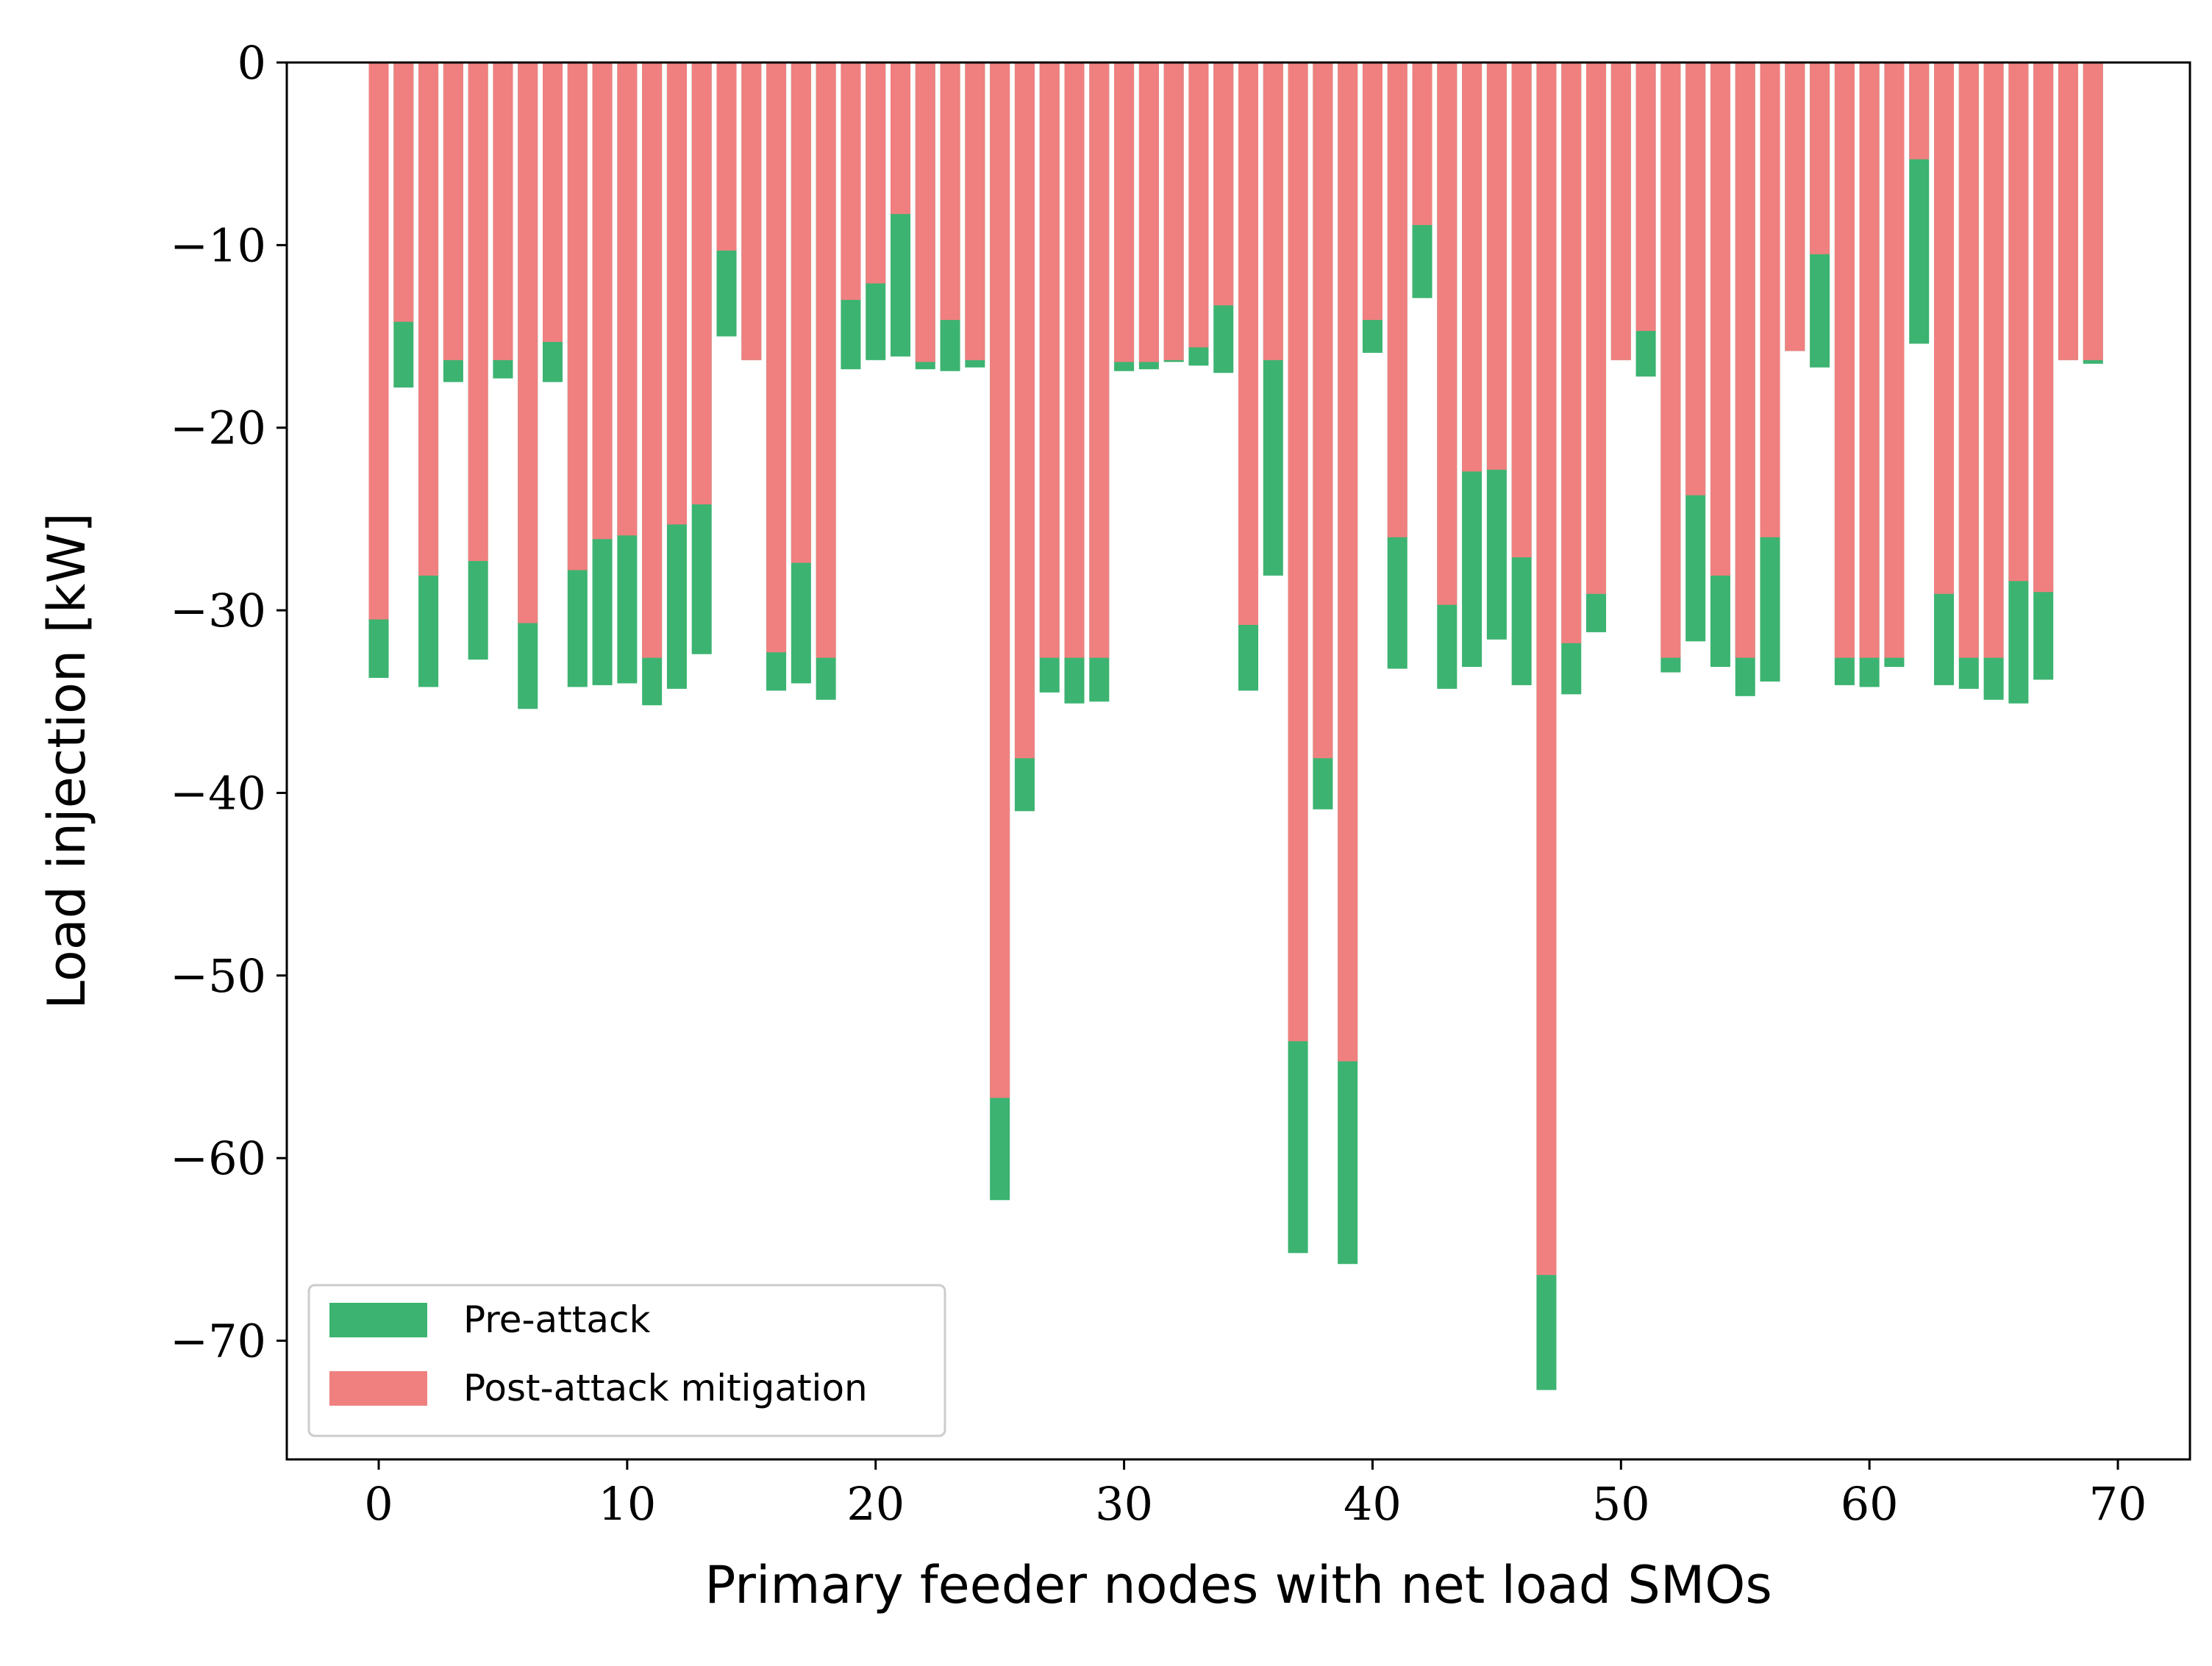 Image resolution: width=2212 pixels, height=1666 pixels. What do you see at coordinates (1870, 1504) in the screenshot?
I see `x-tick-label-60: 60` at bounding box center [1870, 1504].